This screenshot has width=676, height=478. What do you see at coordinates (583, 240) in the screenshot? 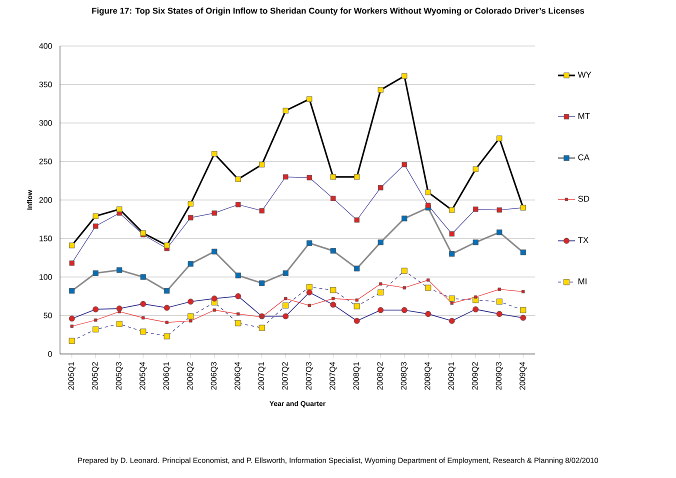
I see `legend-label: TX` at bounding box center [583, 240].